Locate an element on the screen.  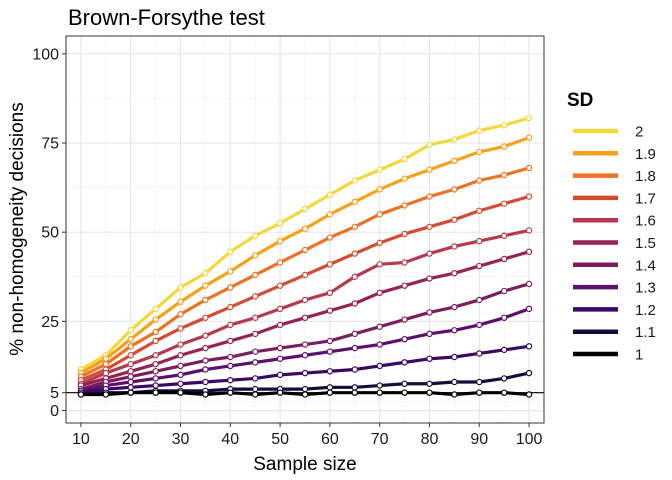
x-tick-label: 90 is located at coordinates (479, 439).